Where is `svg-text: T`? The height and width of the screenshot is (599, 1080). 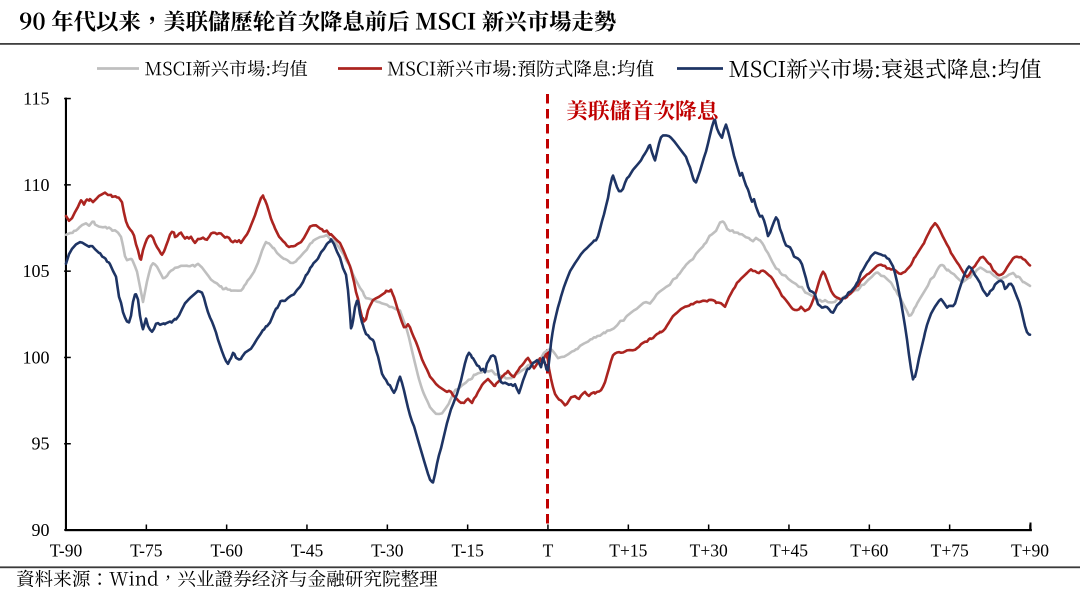
svg-text: T is located at coordinates (548, 551).